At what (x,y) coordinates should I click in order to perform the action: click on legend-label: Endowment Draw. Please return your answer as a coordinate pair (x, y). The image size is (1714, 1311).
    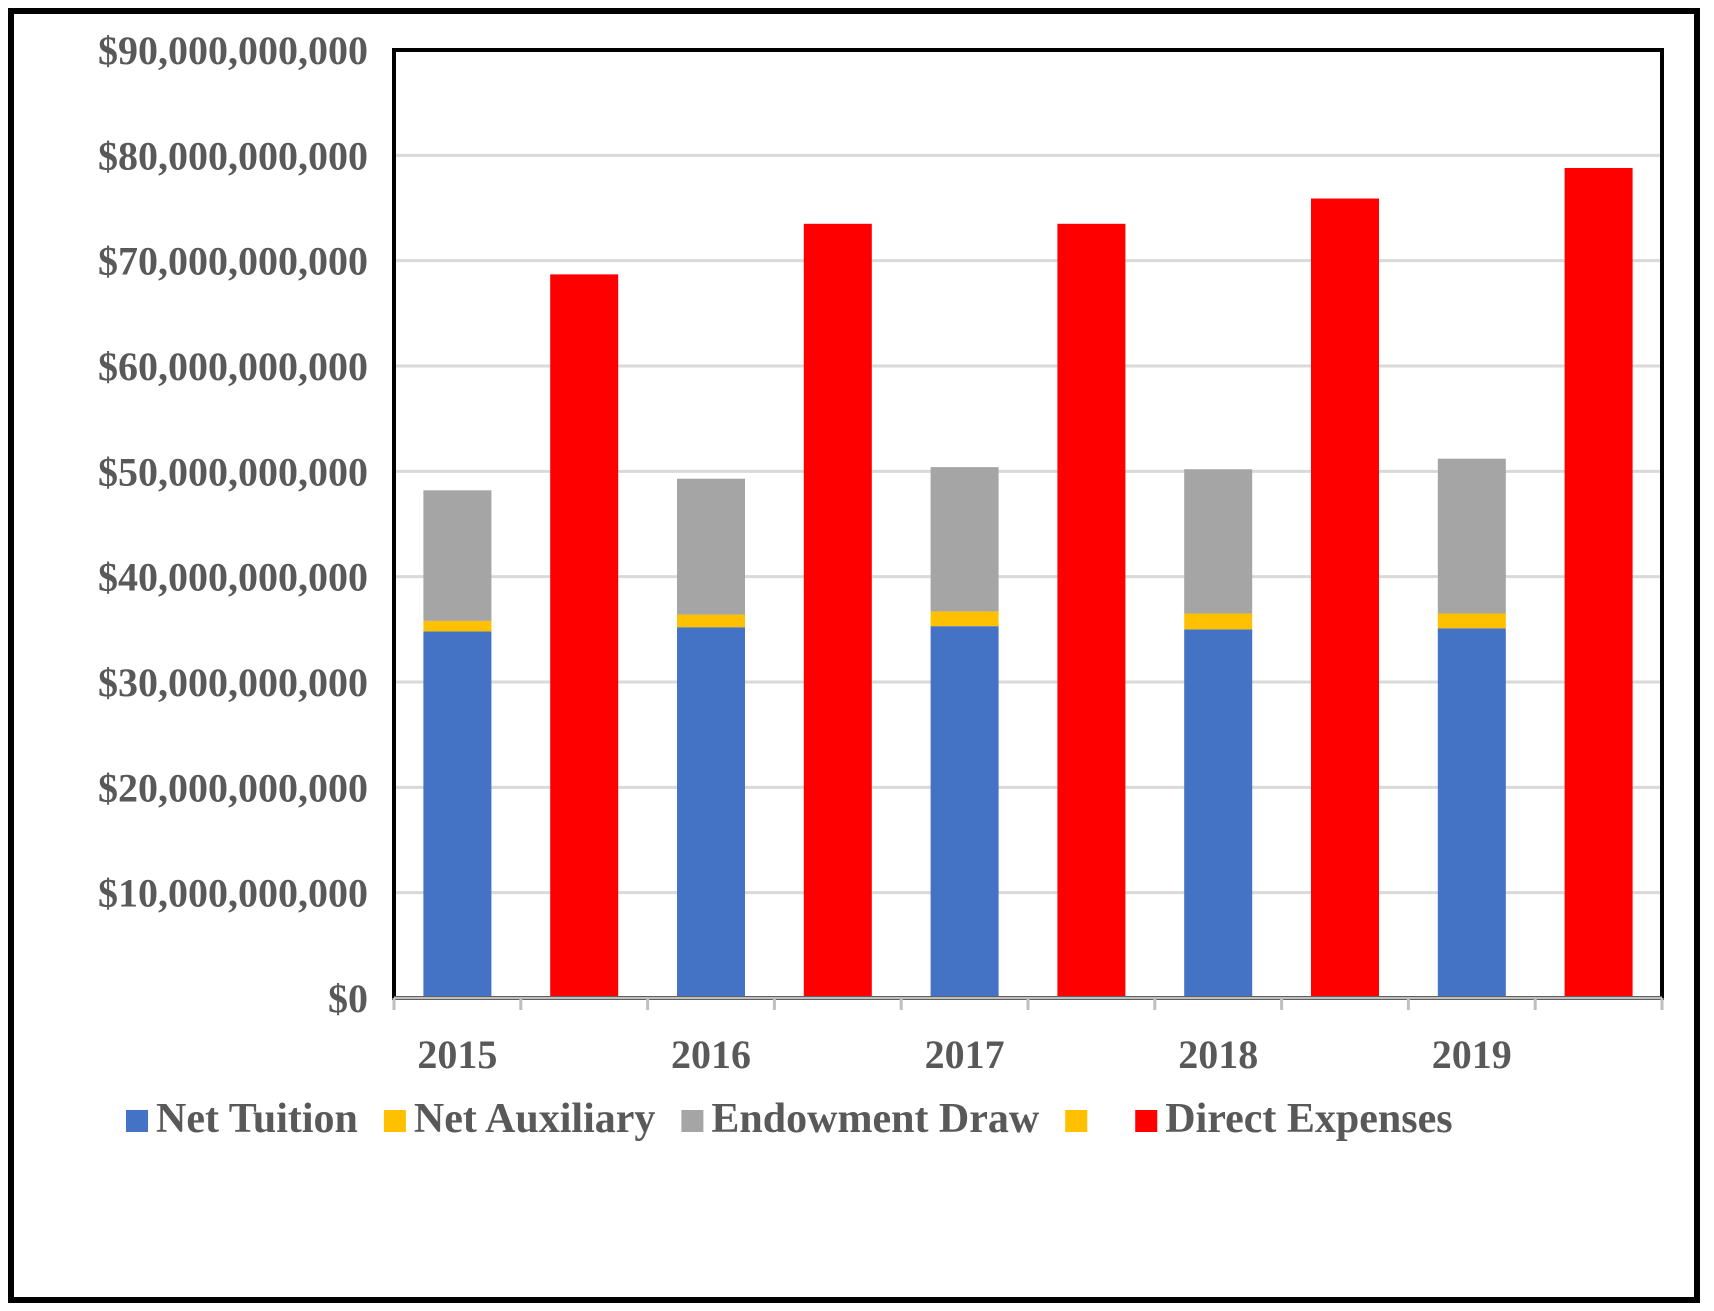
    Looking at the image, I should click on (875, 1119).